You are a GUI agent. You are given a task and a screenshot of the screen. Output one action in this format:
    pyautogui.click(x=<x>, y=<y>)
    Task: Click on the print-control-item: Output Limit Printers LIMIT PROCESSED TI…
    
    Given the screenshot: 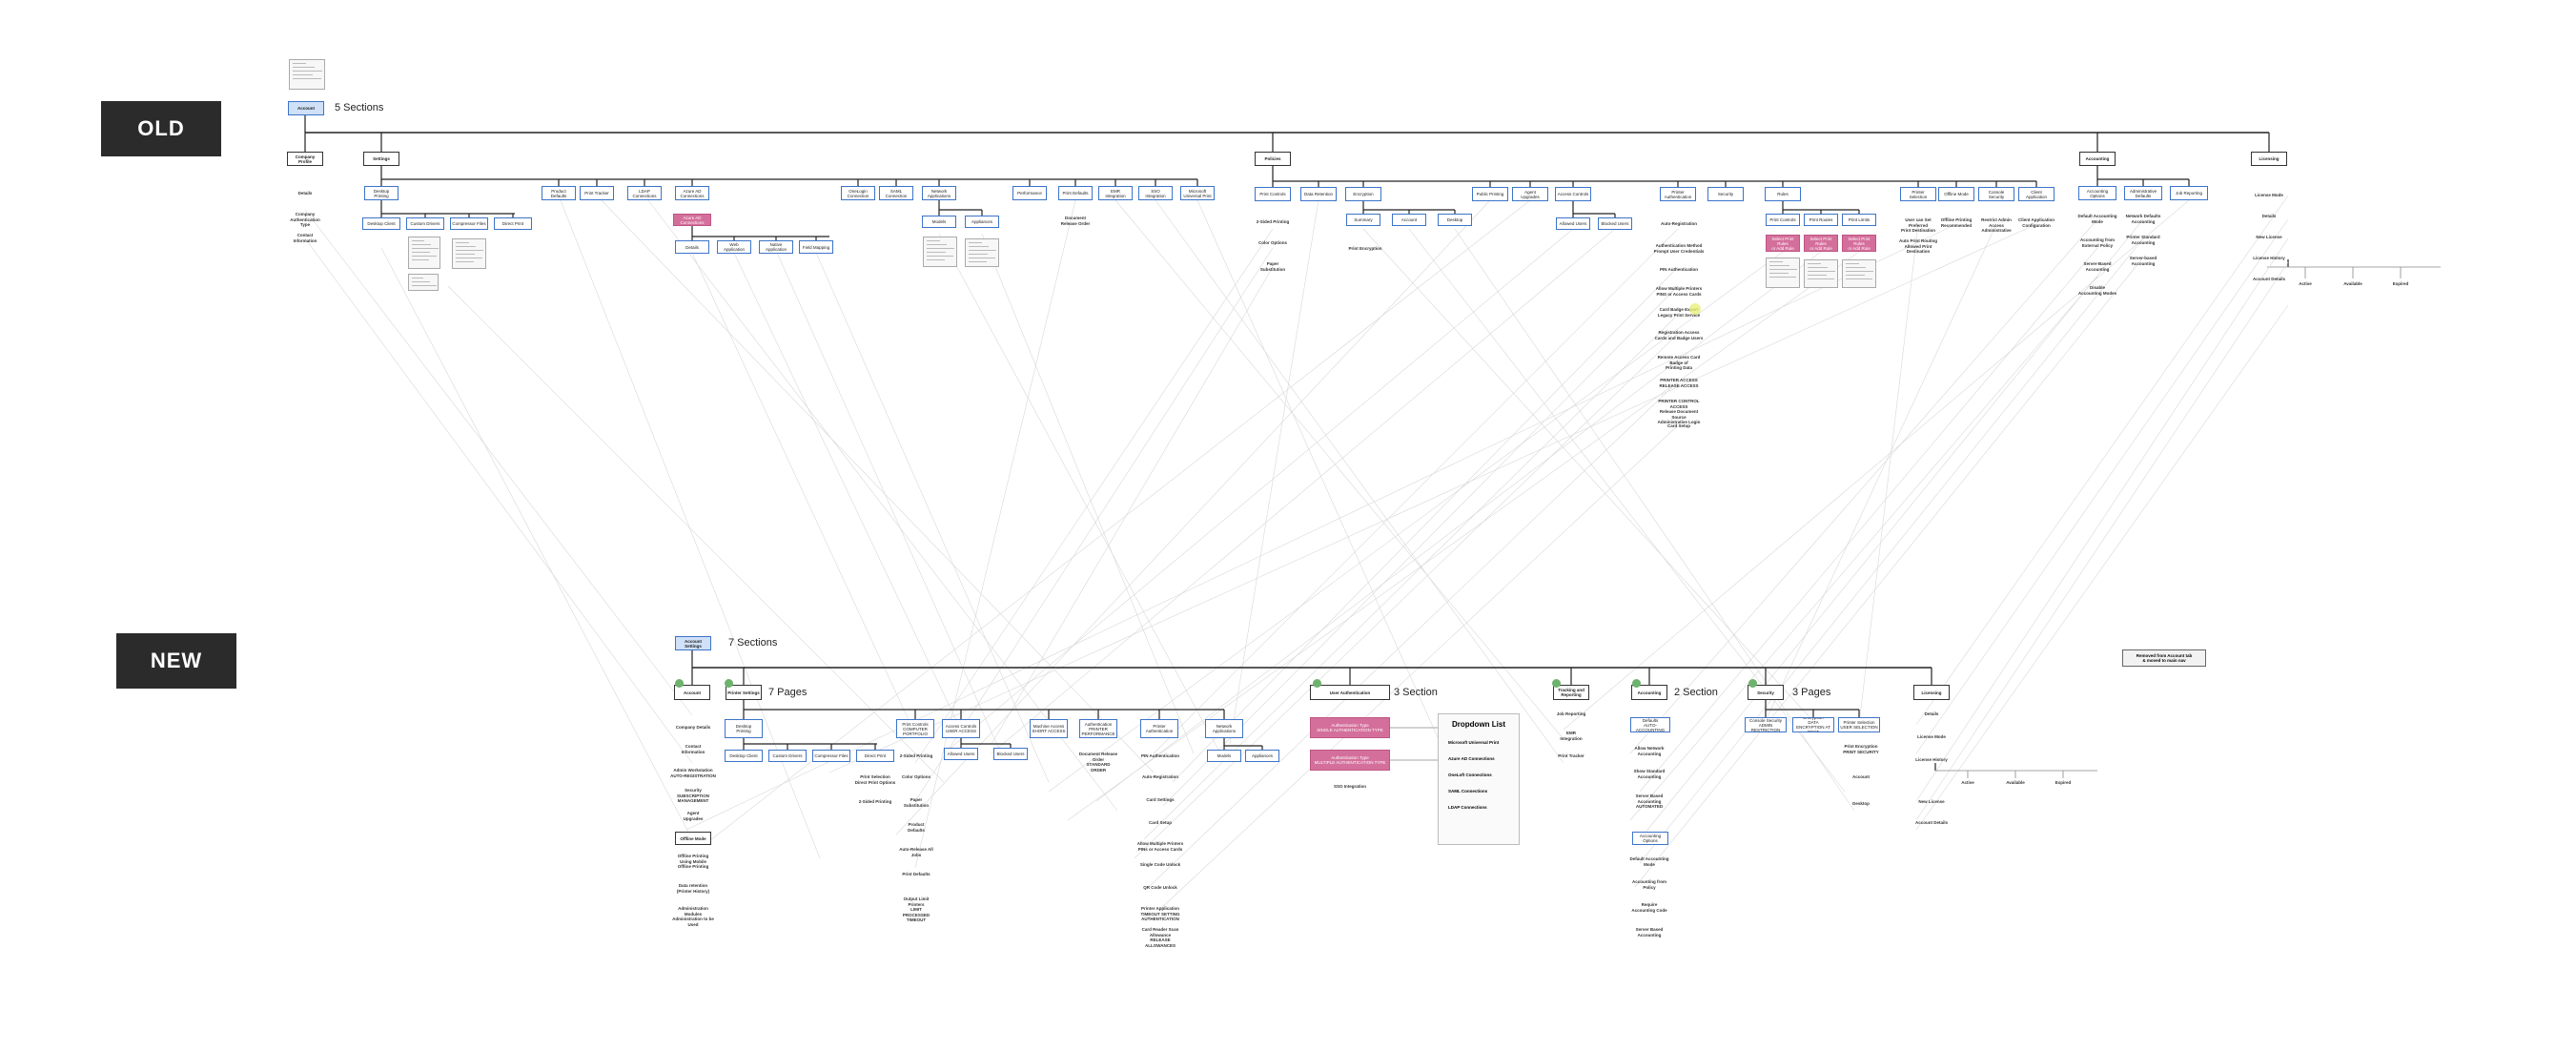 What is the action you would take?
    pyautogui.click(x=916, y=909)
    